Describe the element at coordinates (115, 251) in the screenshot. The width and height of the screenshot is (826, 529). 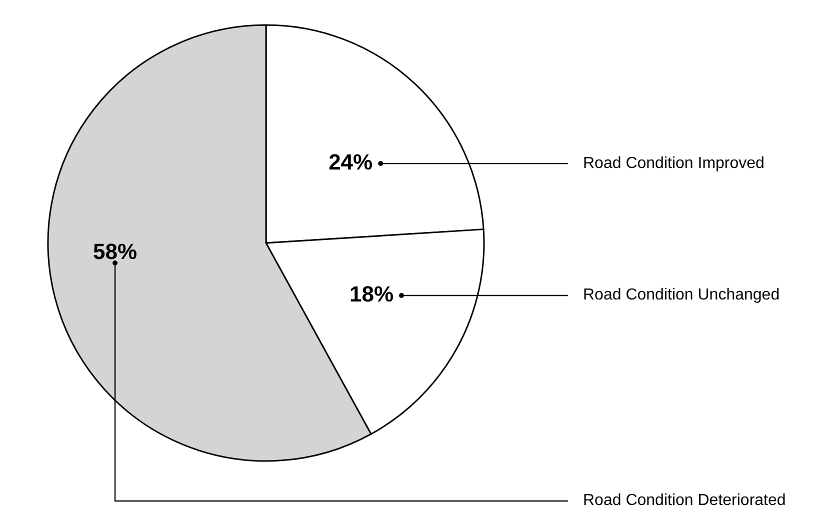
I see `data-label: 58%` at that location.